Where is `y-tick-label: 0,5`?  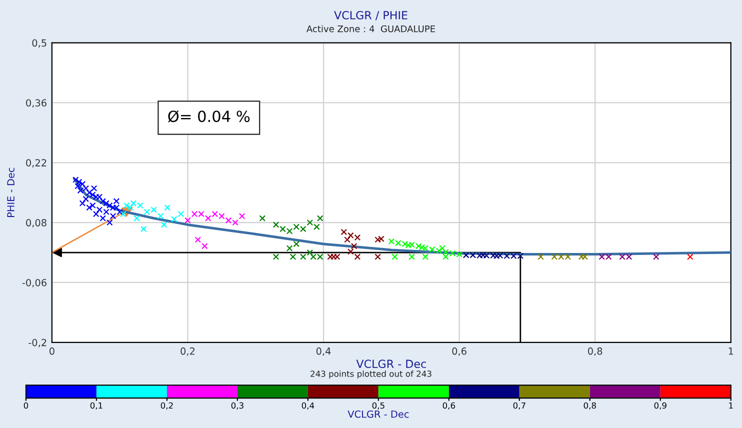
y-tick-label: 0,5 is located at coordinates (39, 43).